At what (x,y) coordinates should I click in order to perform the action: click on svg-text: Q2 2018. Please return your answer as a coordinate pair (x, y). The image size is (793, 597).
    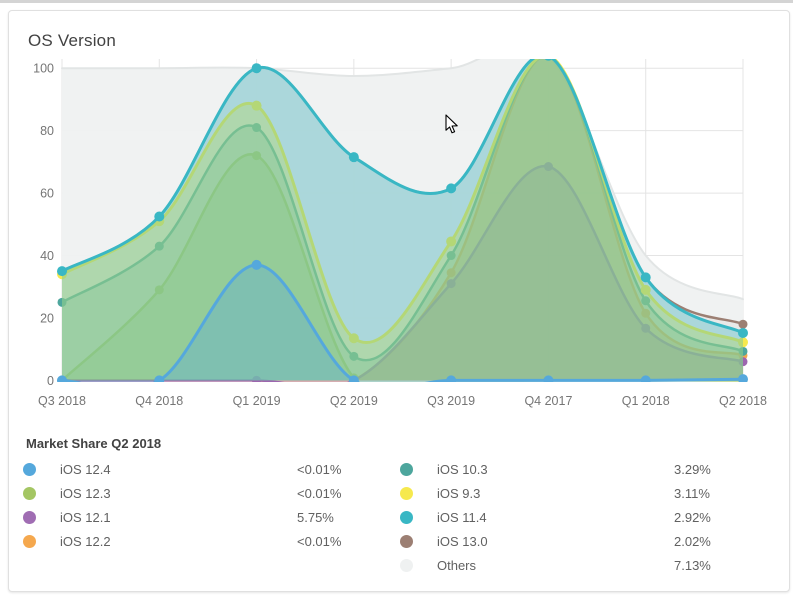
    Looking at the image, I should click on (743, 401).